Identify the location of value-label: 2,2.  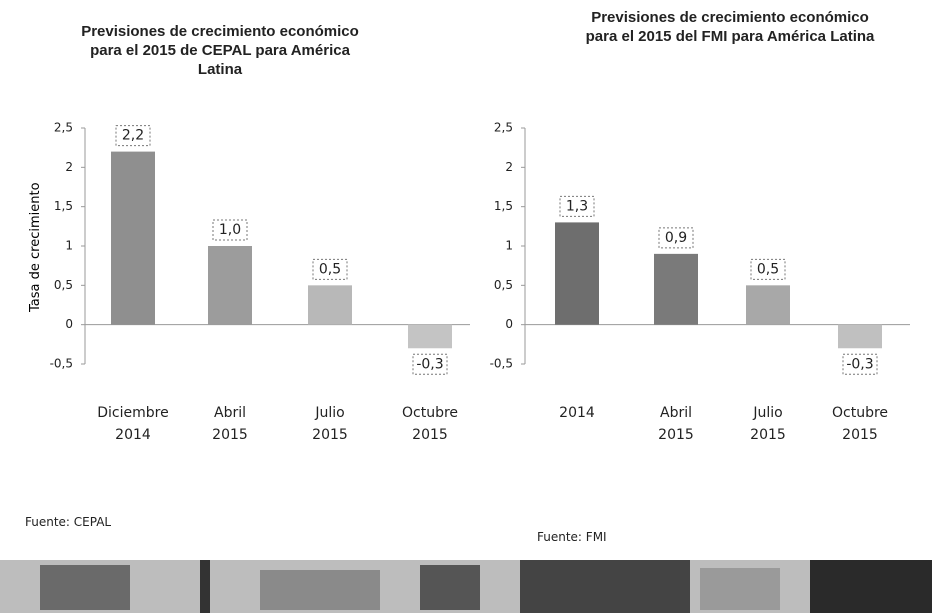
(133, 136).